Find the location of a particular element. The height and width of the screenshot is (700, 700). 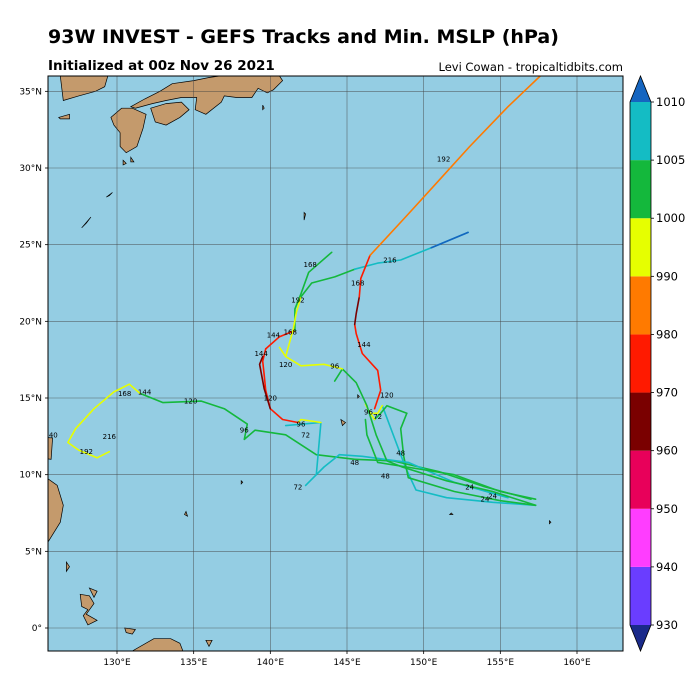

land-jeju is located at coordinates (64, 116).